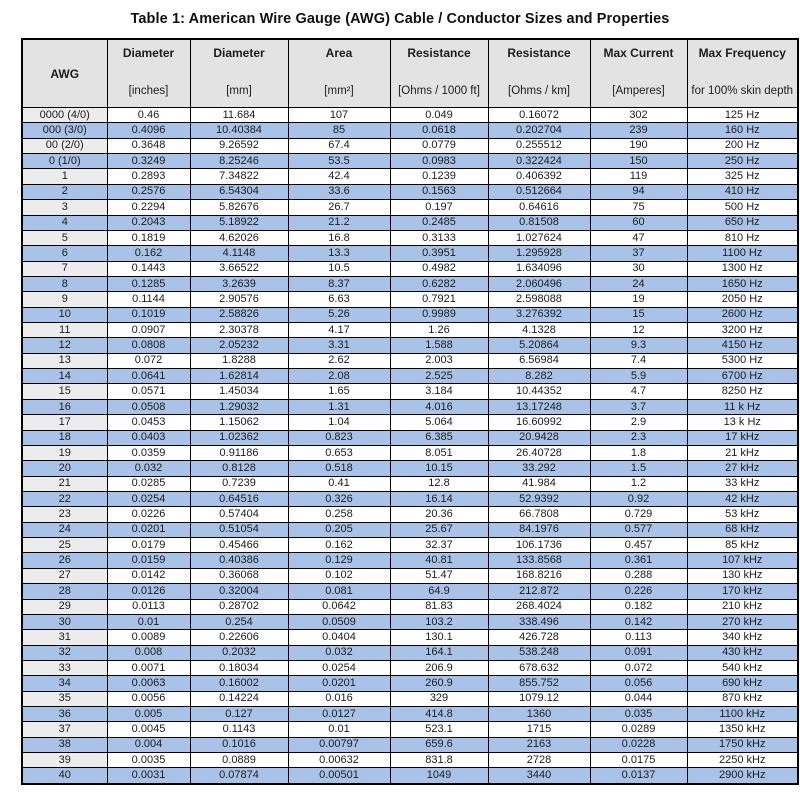 Image resolution: width=800 pixels, height=800 pixels. What do you see at coordinates (339, 437) in the screenshot?
I see `cell-area: 0.823` at bounding box center [339, 437].